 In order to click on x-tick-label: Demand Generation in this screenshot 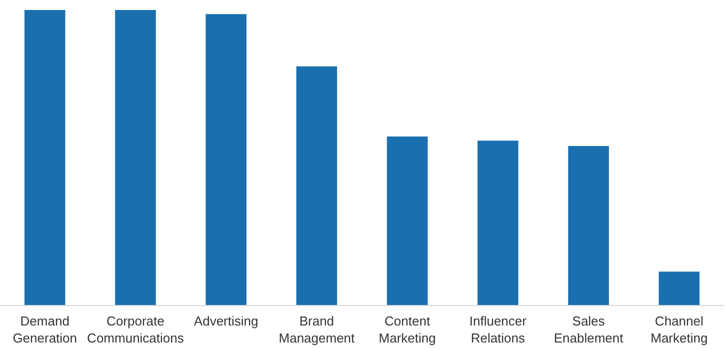, I will do `click(45, 330)`.